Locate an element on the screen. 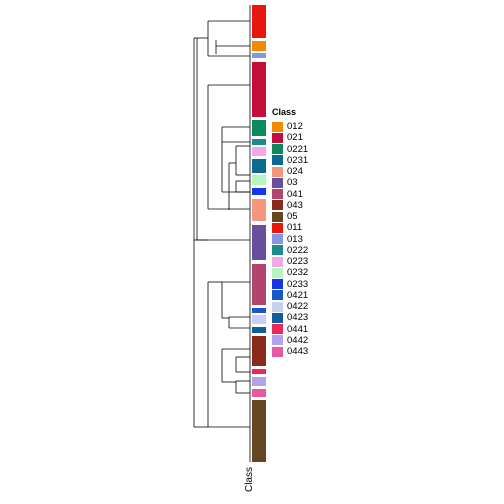  legend-label: 021 is located at coordinates (295, 138).